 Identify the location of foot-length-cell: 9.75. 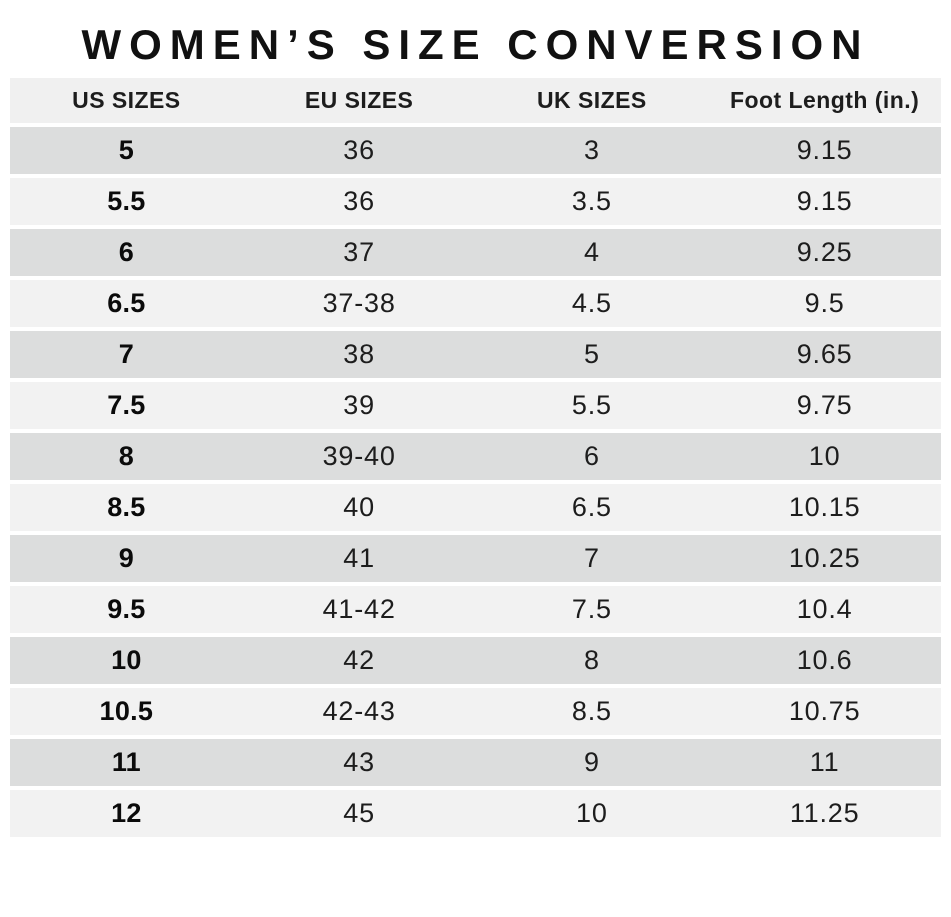
(824, 406).